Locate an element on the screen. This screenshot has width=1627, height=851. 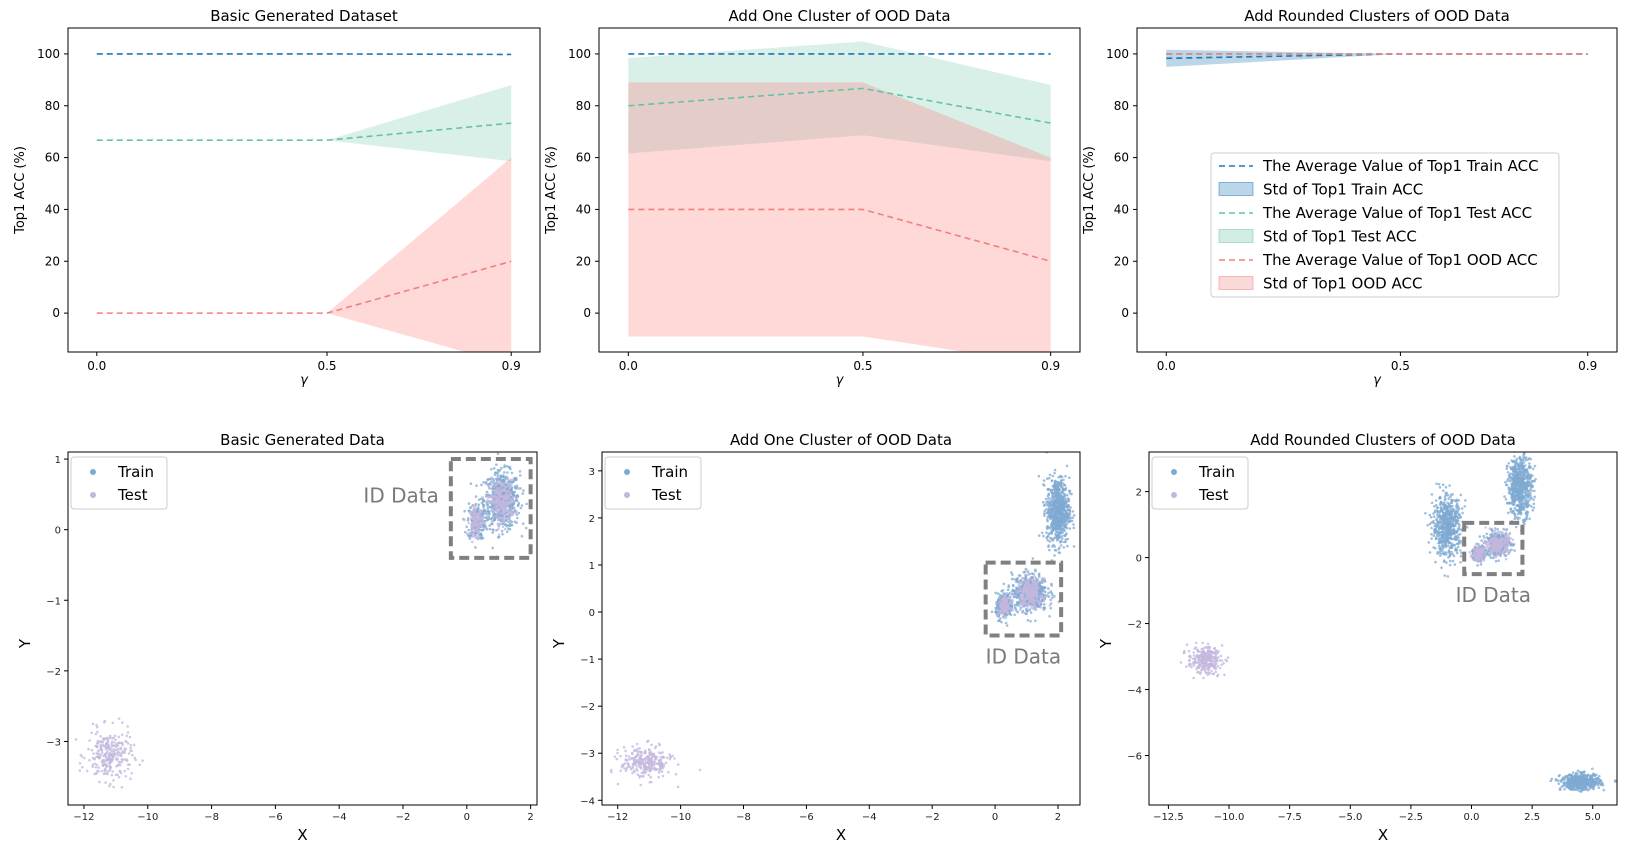
x-axis-label: X is located at coordinates (302, 835).